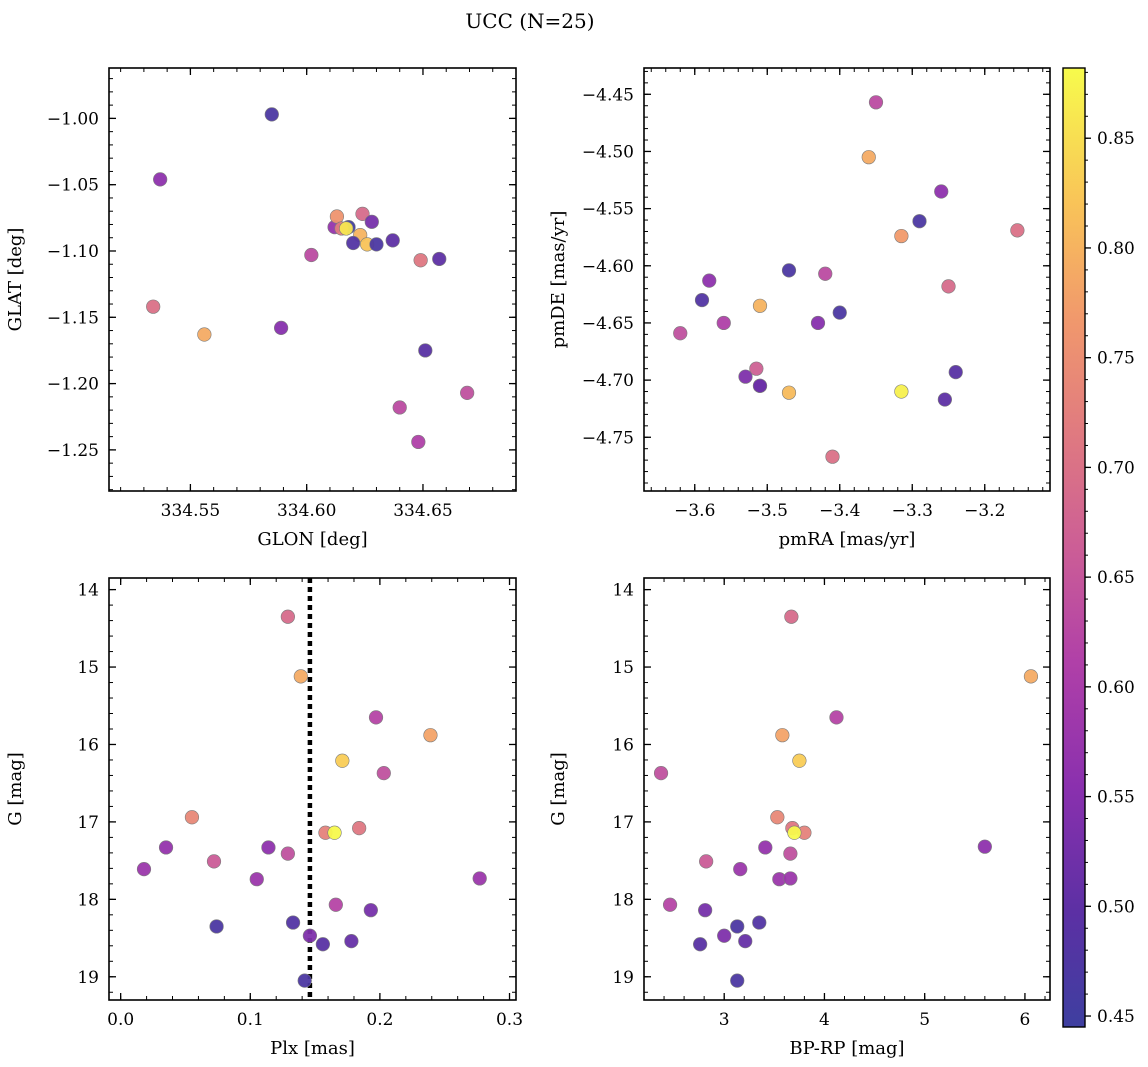 The image size is (1148, 1067). What do you see at coordinates (15, 280) in the screenshot?
I see `y-axis-label: GLAT [deg]` at bounding box center [15, 280].